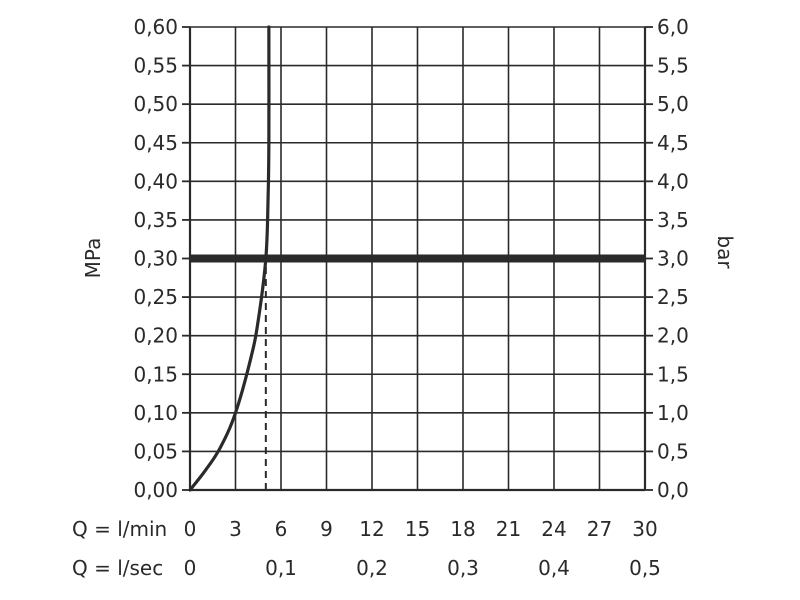  What do you see at coordinates (725, 252) in the screenshot?
I see `y-right-axis-title: bar` at bounding box center [725, 252].